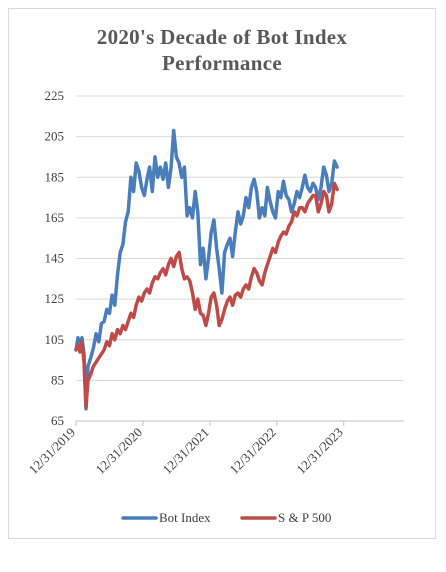 The image size is (446, 572). Describe the element at coordinates (52, 451) in the screenshot. I see `x-tick-label: 12/31/2019` at that location.